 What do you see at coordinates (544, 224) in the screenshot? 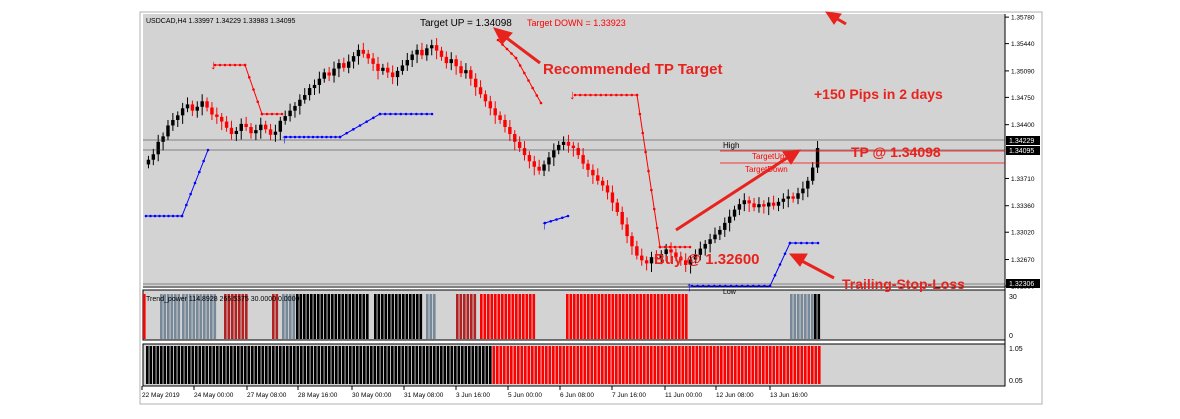
I see `up-arrow-2: ↑` at bounding box center [544, 224].